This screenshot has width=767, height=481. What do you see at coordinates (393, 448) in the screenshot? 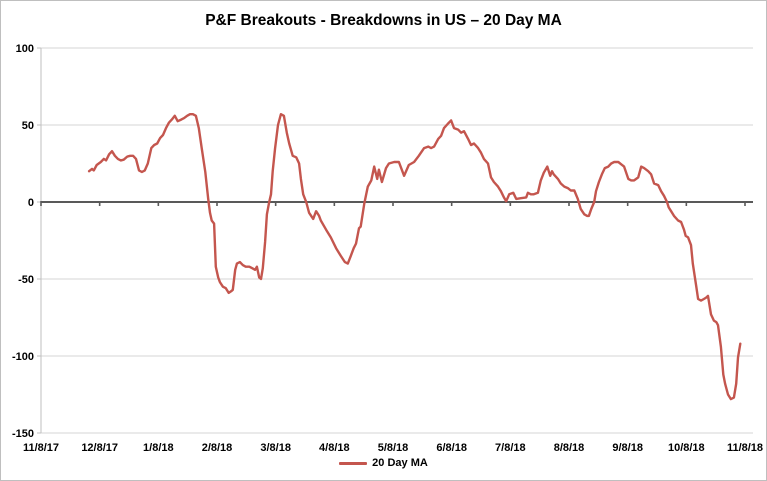
I see `x-axis-tick-label: 5/8/18` at bounding box center [393, 448].